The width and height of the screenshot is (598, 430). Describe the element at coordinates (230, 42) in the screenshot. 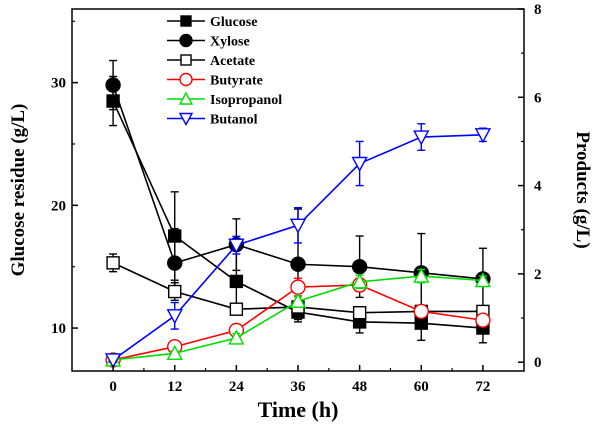

I see `legend-label: Xylose` at that location.